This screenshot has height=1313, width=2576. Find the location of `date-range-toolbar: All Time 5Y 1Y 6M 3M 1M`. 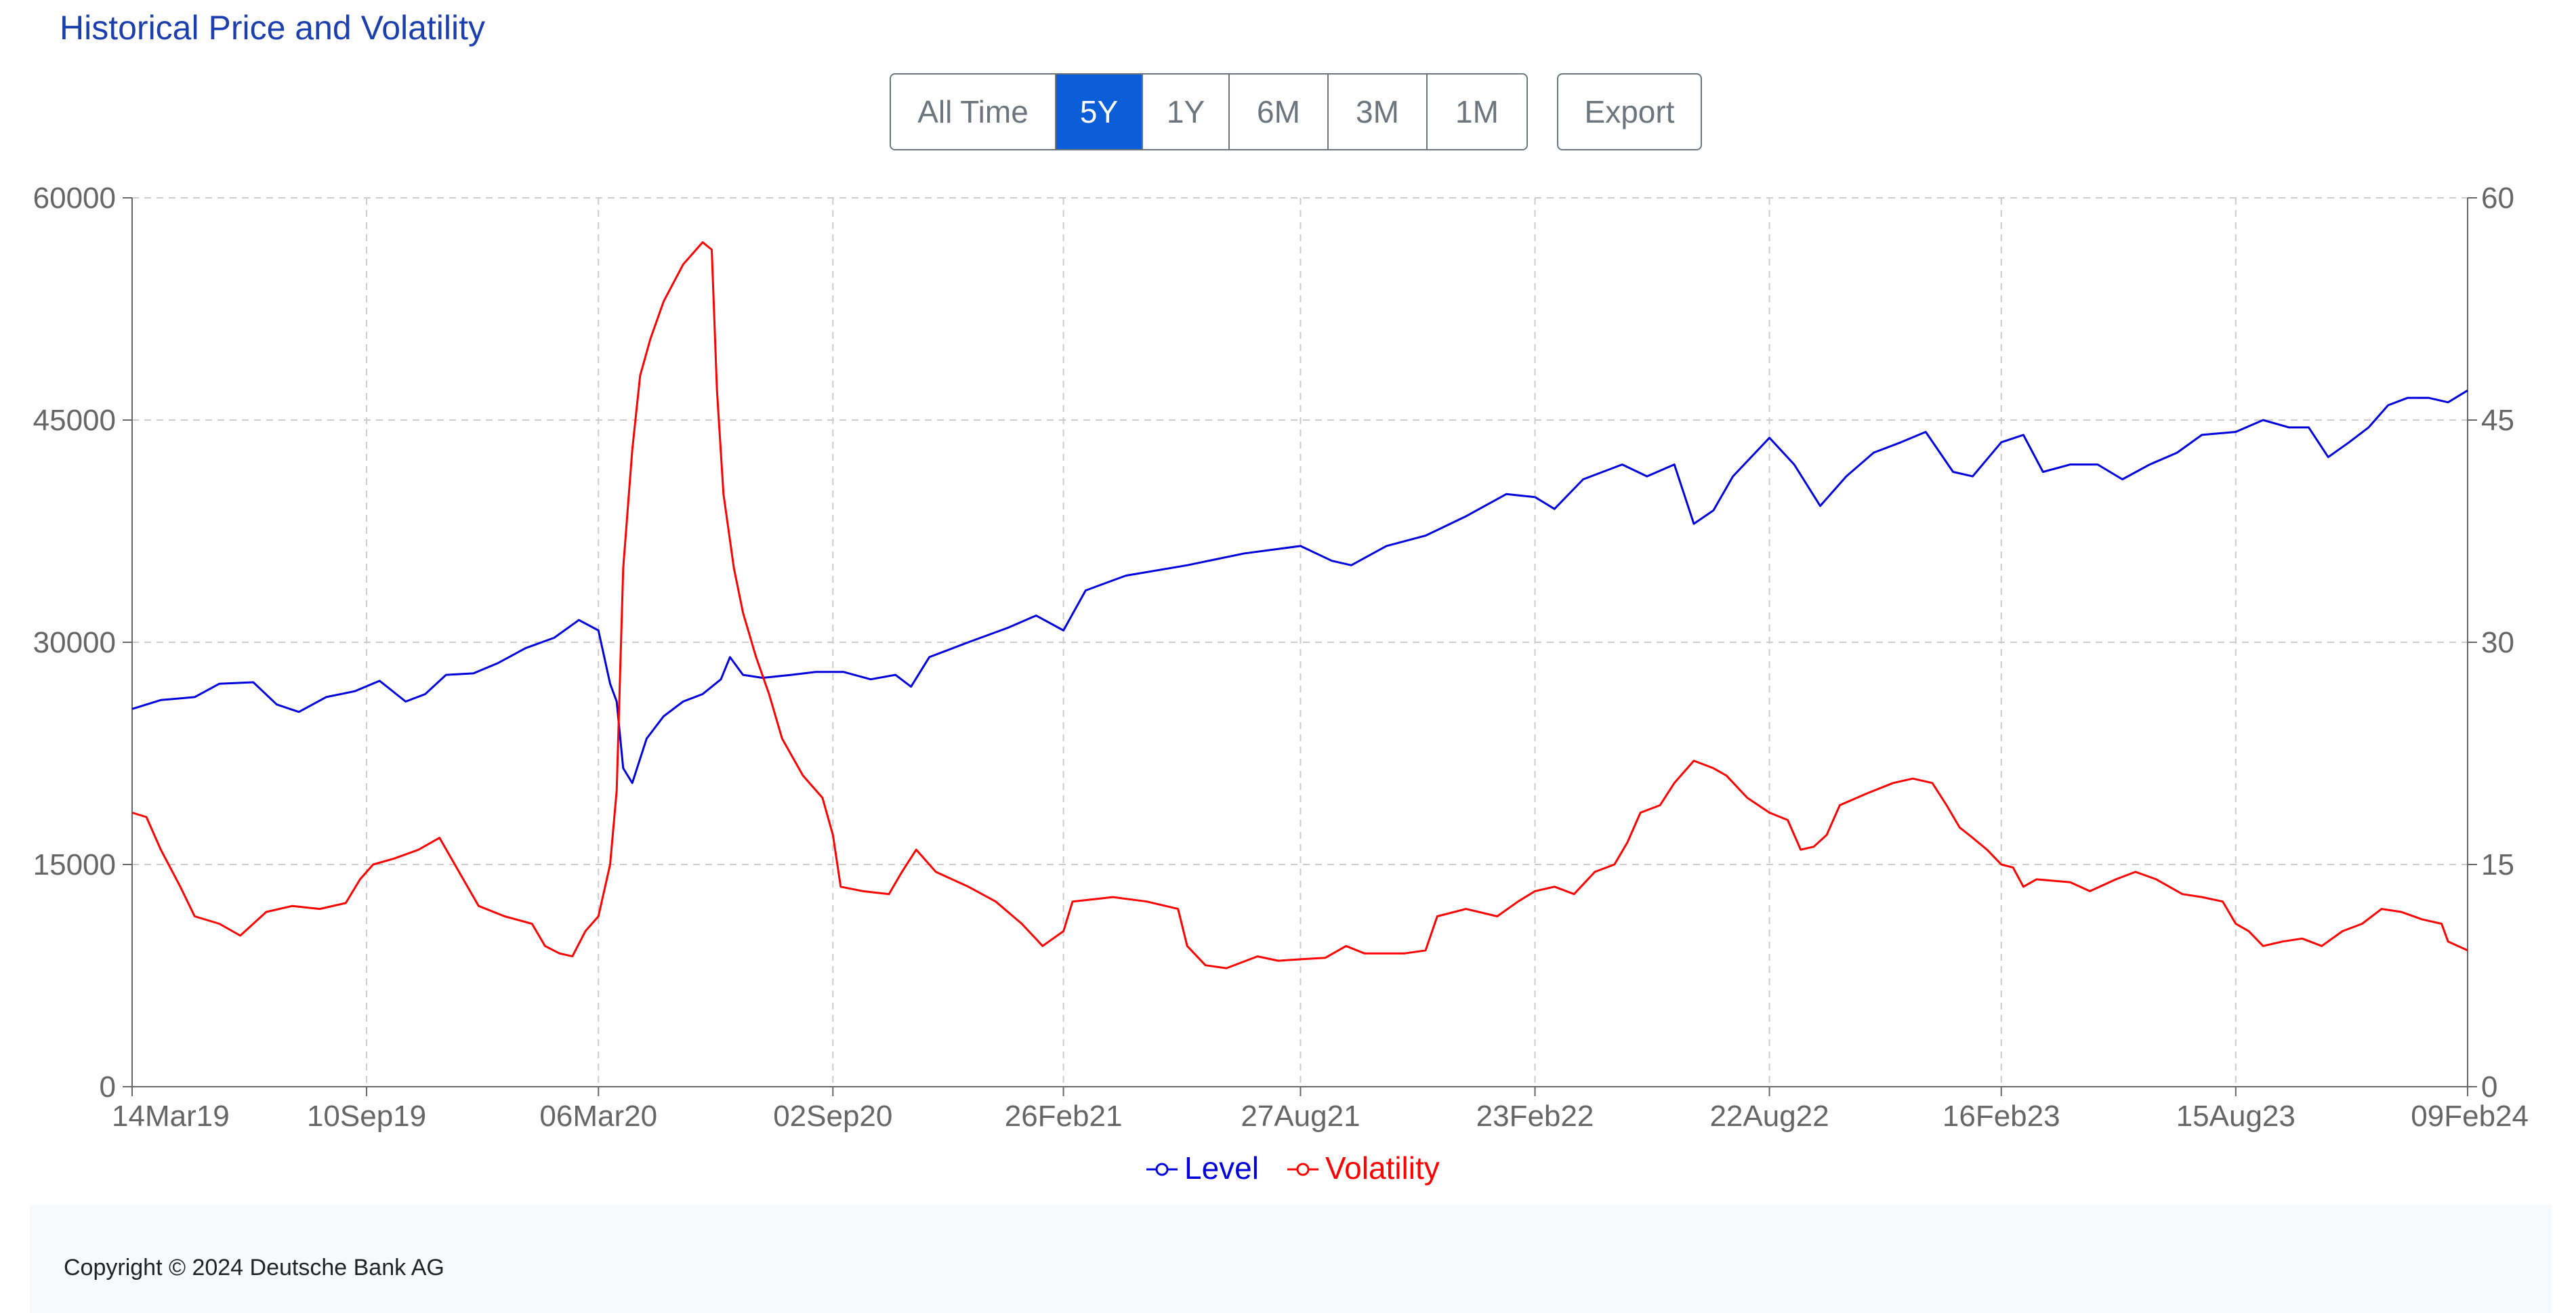

date-range-toolbar: All Time 5Y 1Y 6M 3M 1M is located at coordinates (1209, 111).